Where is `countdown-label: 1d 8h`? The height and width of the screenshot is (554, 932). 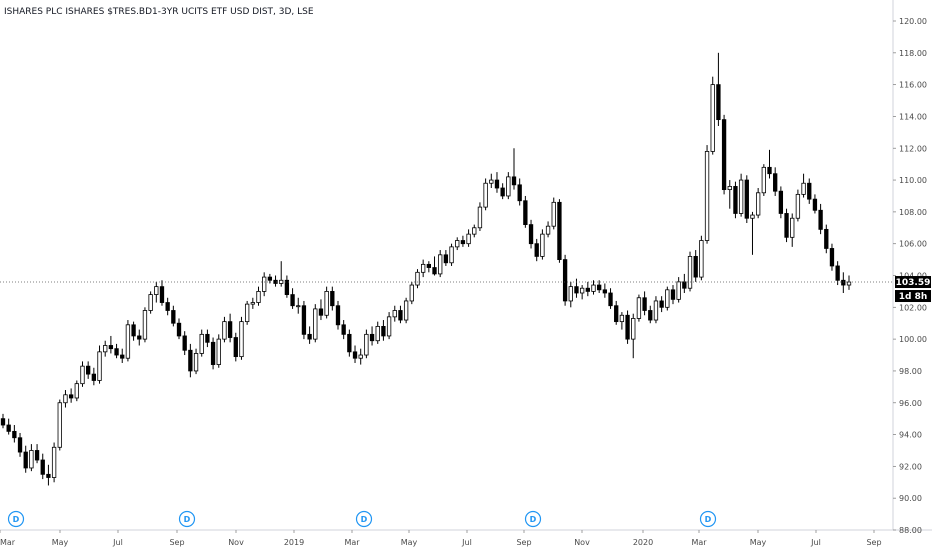
countdown-label: 1d 8h is located at coordinates (913, 297).